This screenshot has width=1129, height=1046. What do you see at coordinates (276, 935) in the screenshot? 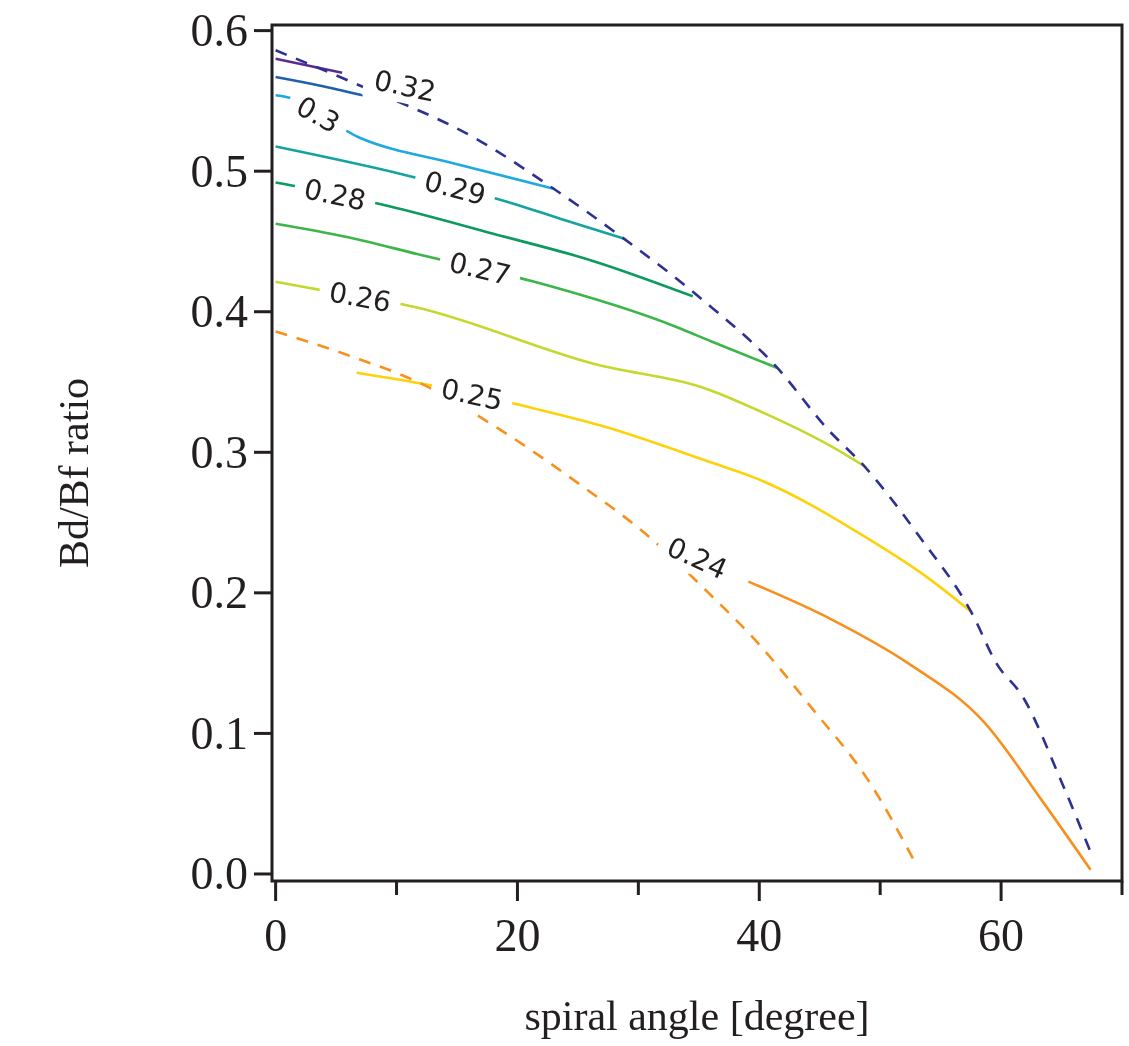
I see `x-tick-label: 0` at bounding box center [276, 935].